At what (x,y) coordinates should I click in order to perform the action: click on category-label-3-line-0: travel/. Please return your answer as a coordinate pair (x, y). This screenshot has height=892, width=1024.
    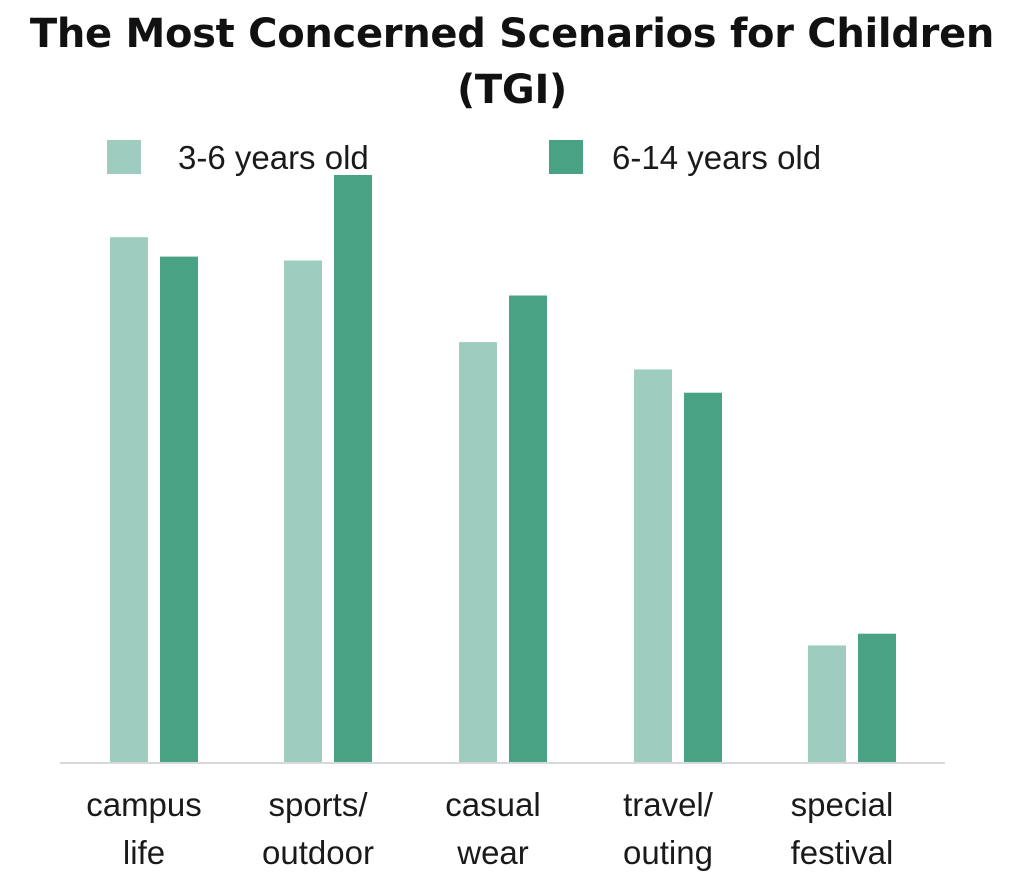
    Looking at the image, I should click on (668, 804).